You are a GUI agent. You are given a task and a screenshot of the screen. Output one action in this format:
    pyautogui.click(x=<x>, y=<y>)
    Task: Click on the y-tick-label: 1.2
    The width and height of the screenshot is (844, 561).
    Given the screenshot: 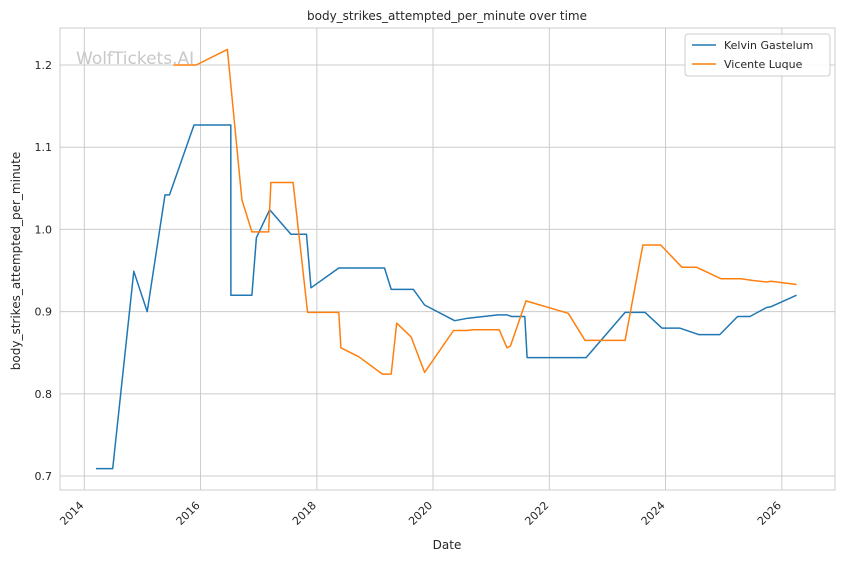 What is the action you would take?
    pyautogui.click(x=44, y=65)
    